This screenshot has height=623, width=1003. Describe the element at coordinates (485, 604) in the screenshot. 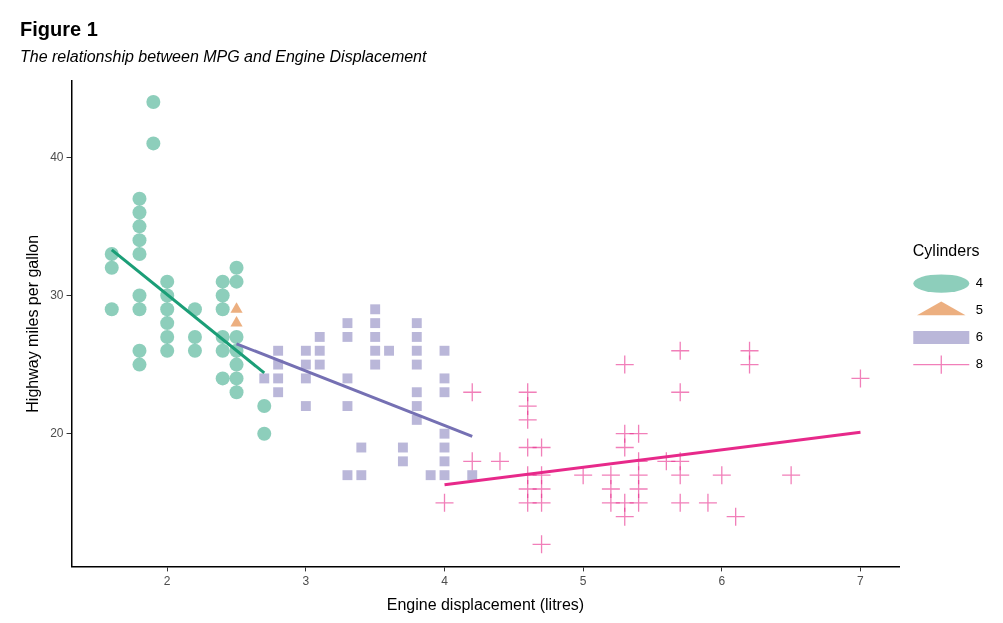

I see `x-axis-title: Engine displacement (litres)` at that location.